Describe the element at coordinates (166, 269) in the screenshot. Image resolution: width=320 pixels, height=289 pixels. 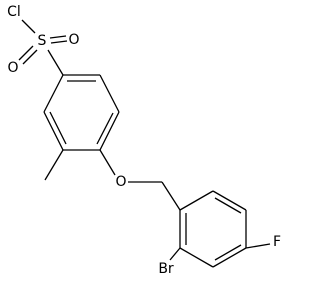
I see `atom-label: Br` at that location.